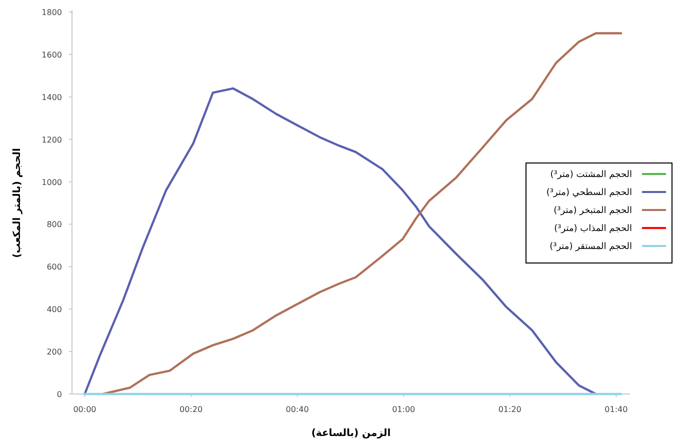 The height and width of the screenshot is (448, 678). I want to click on y-tick-label: 1600, so click(52, 55).